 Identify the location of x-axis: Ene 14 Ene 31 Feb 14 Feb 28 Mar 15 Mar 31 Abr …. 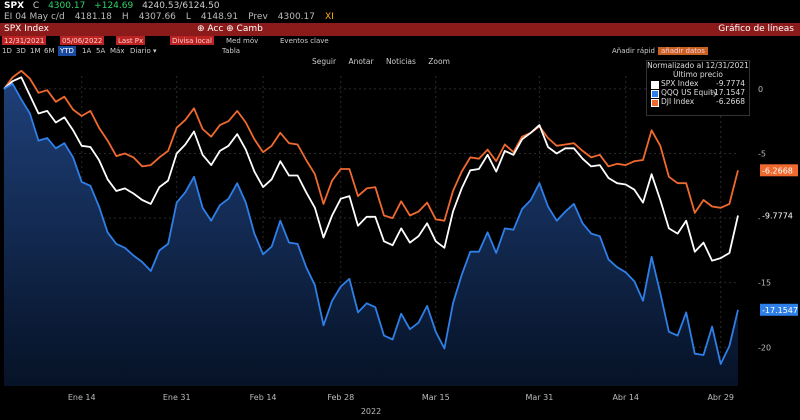
(401, 404).